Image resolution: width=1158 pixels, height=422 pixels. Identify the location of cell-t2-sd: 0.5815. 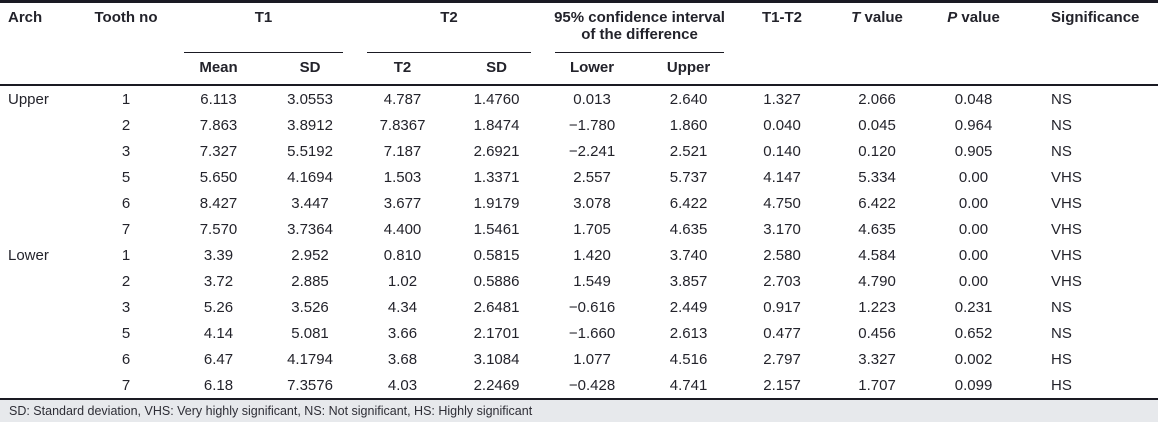
(496, 255).